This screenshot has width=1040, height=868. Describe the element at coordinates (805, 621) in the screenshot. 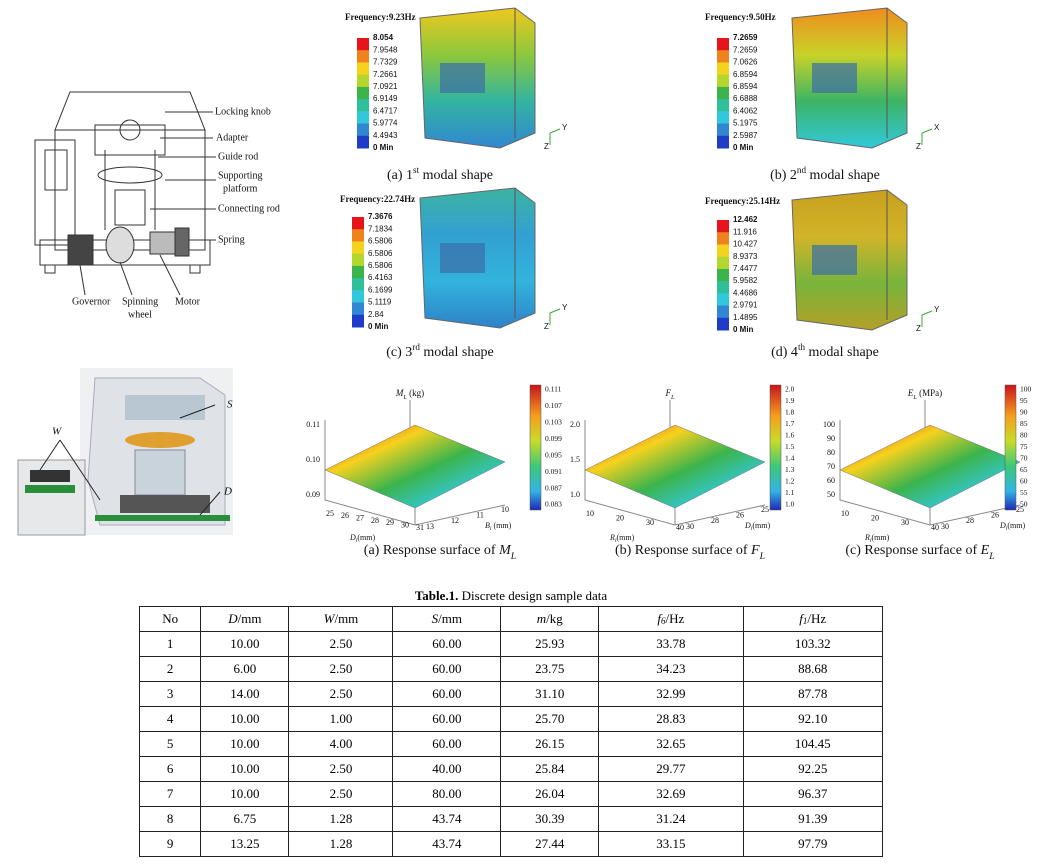

I see `header-subscript: 1` at that location.